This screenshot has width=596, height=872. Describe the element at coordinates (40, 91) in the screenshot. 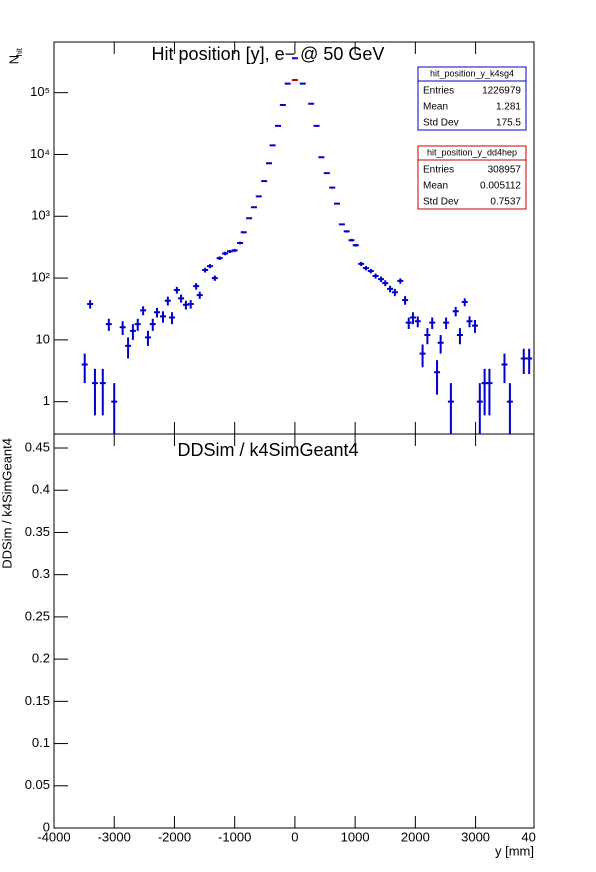

I see `y-tick-label: 10⁵` at that location.